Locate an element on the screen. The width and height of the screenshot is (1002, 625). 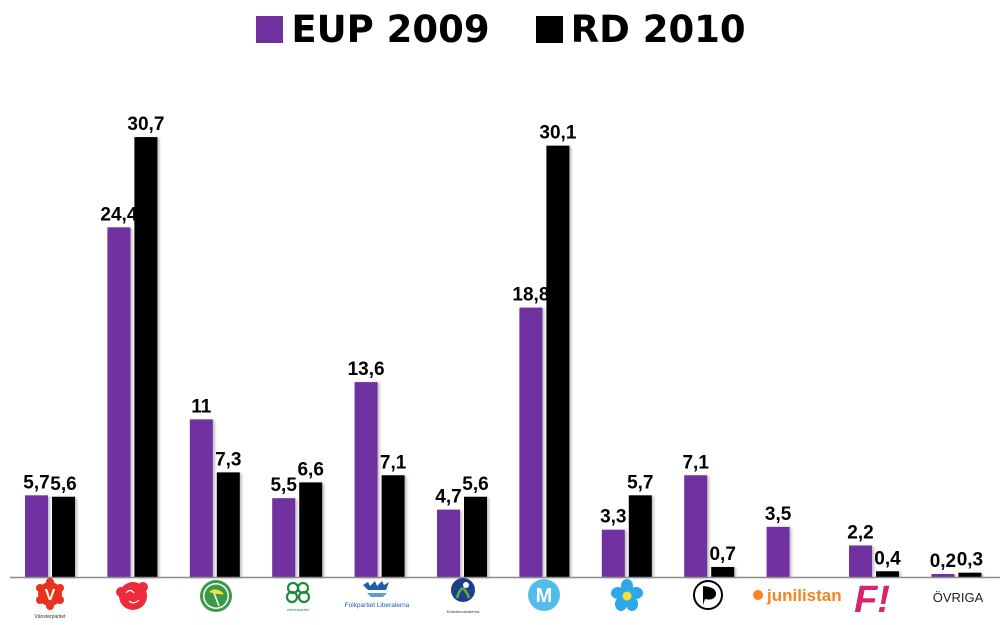
bar-rd-2010-vansterpartiet is located at coordinates (63, 536).